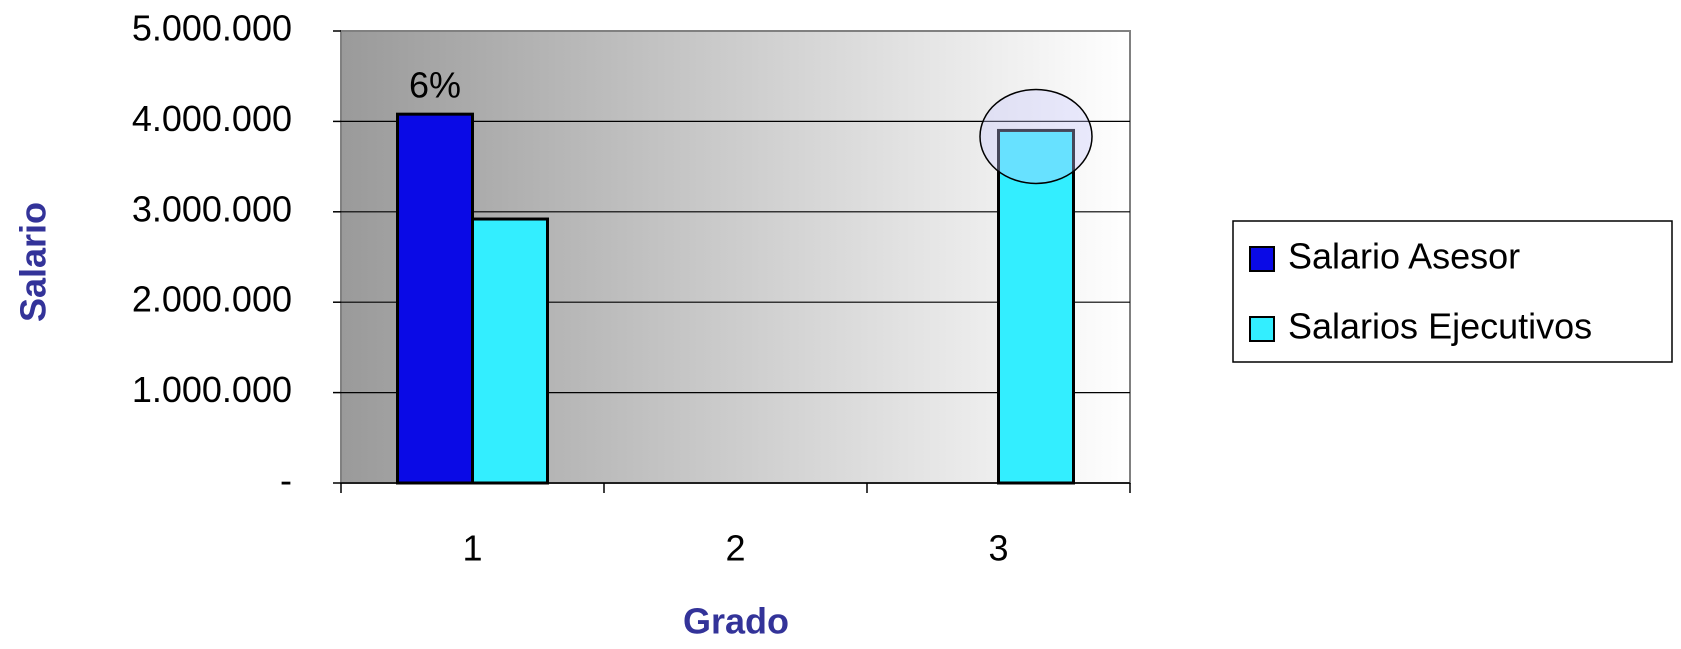 The width and height of the screenshot is (1681, 649). What do you see at coordinates (998, 548) in the screenshot?
I see `x-tick-label: 3` at bounding box center [998, 548].